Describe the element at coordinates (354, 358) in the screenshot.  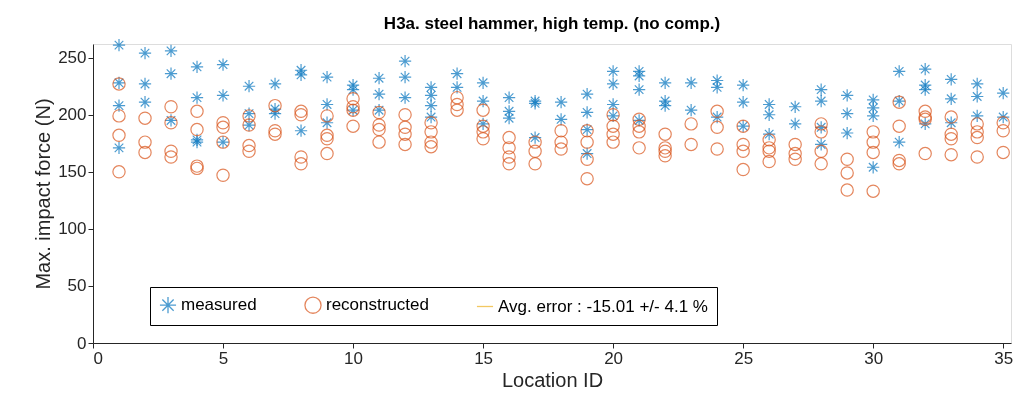
I see `x-tick-label: 10` at that location.